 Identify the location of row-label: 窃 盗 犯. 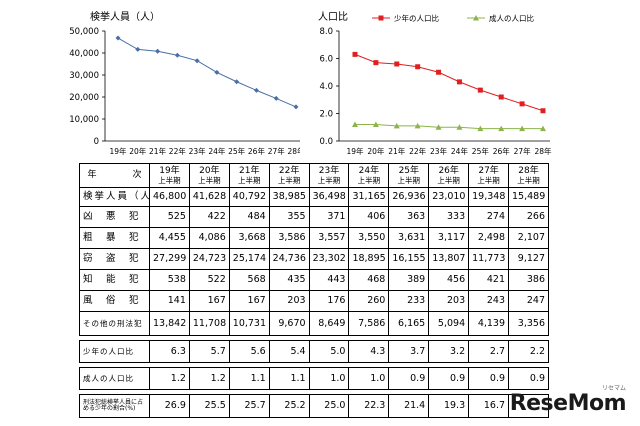
(114, 259).